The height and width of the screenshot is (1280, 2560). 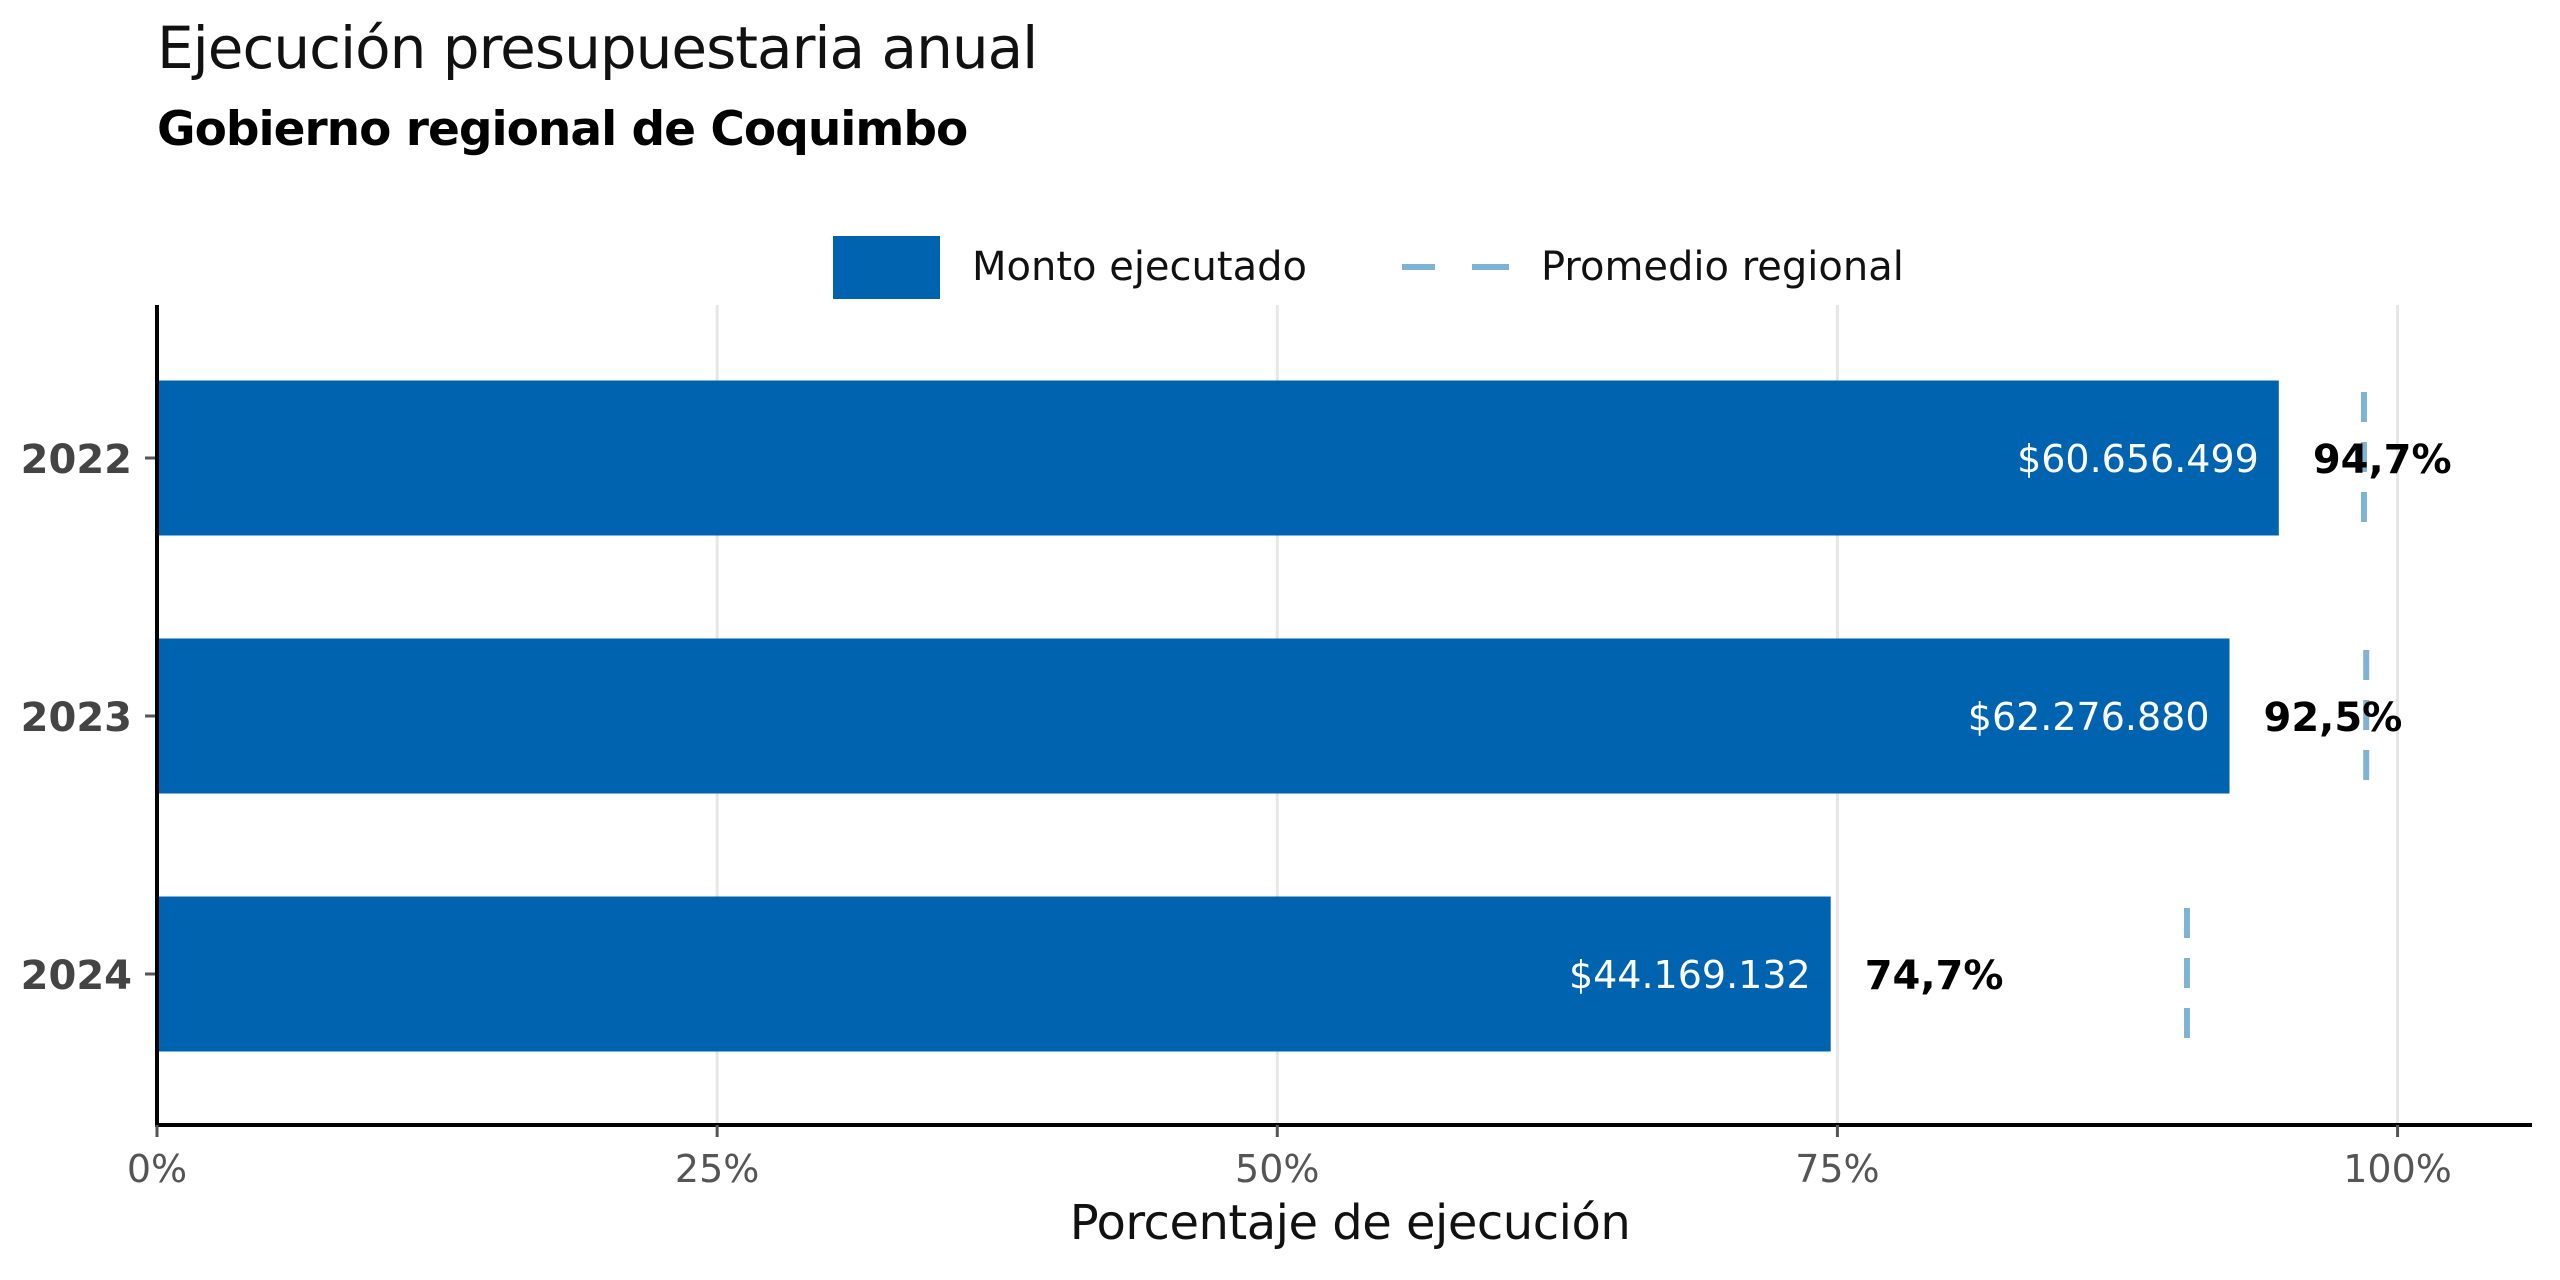 What do you see at coordinates (2382, 460) in the screenshot?
I see `bar-value-label-2022: 94,7%` at bounding box center [2382, 460].